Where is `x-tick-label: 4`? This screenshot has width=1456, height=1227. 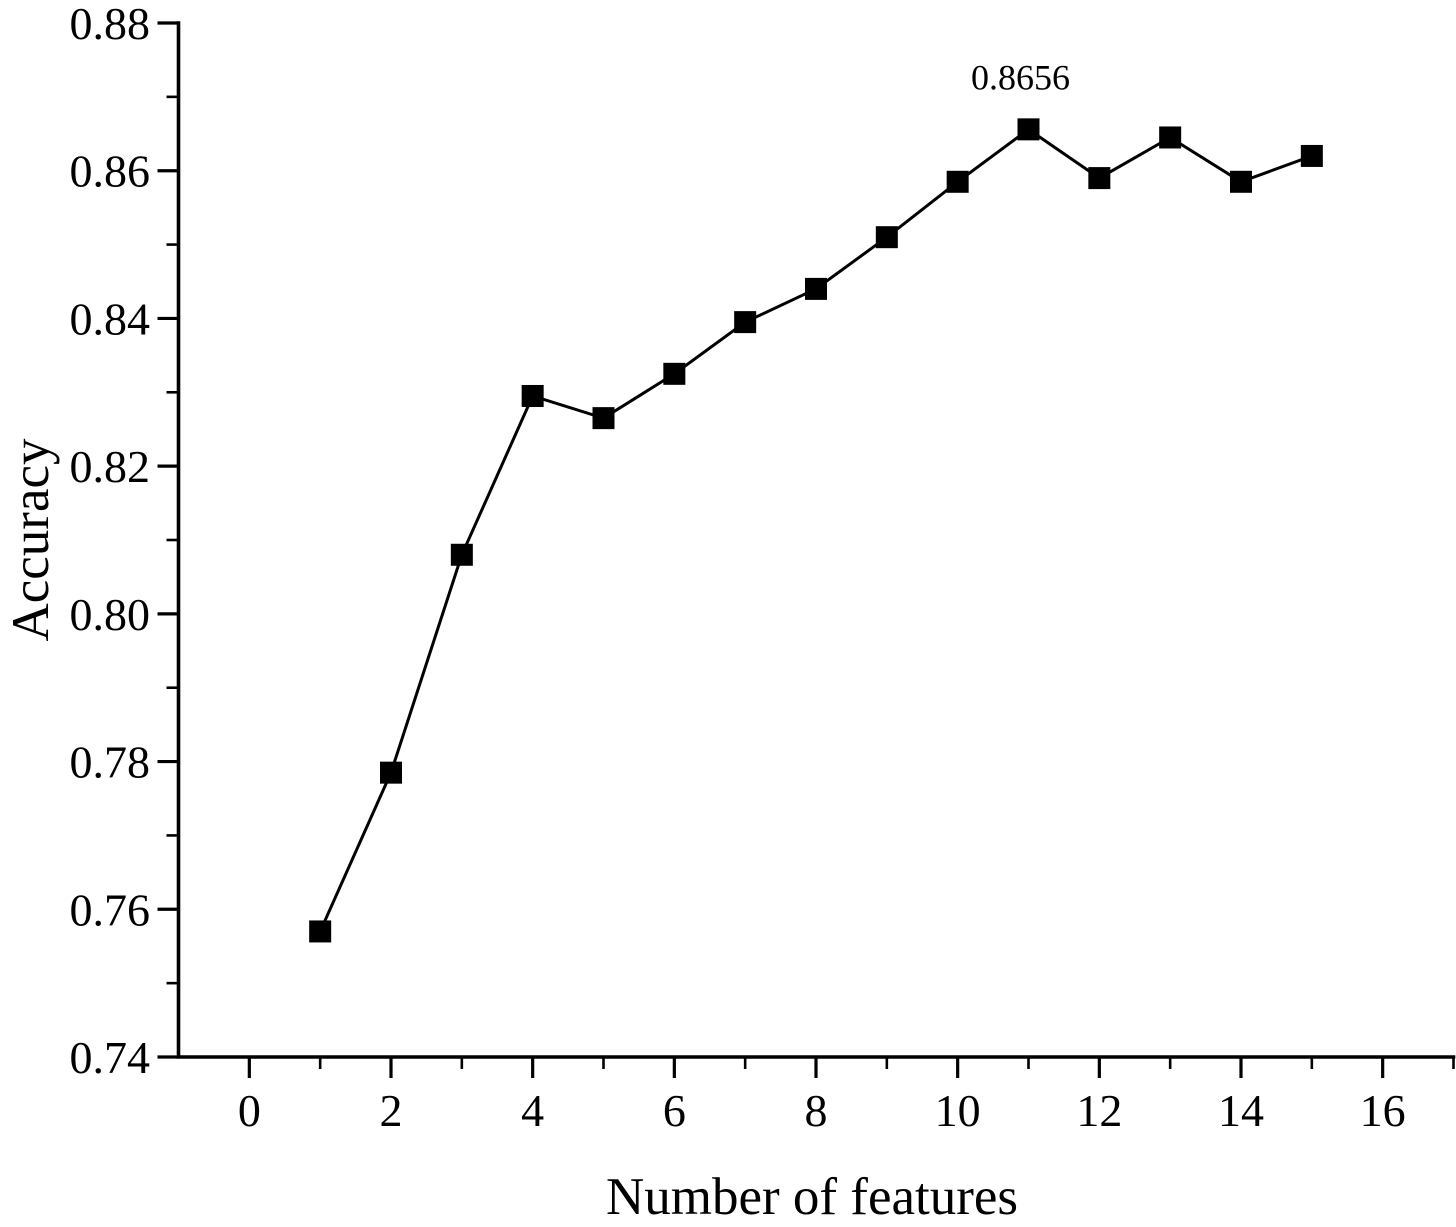 x-tick-label: 4 is located at coordinates (532, 1110).